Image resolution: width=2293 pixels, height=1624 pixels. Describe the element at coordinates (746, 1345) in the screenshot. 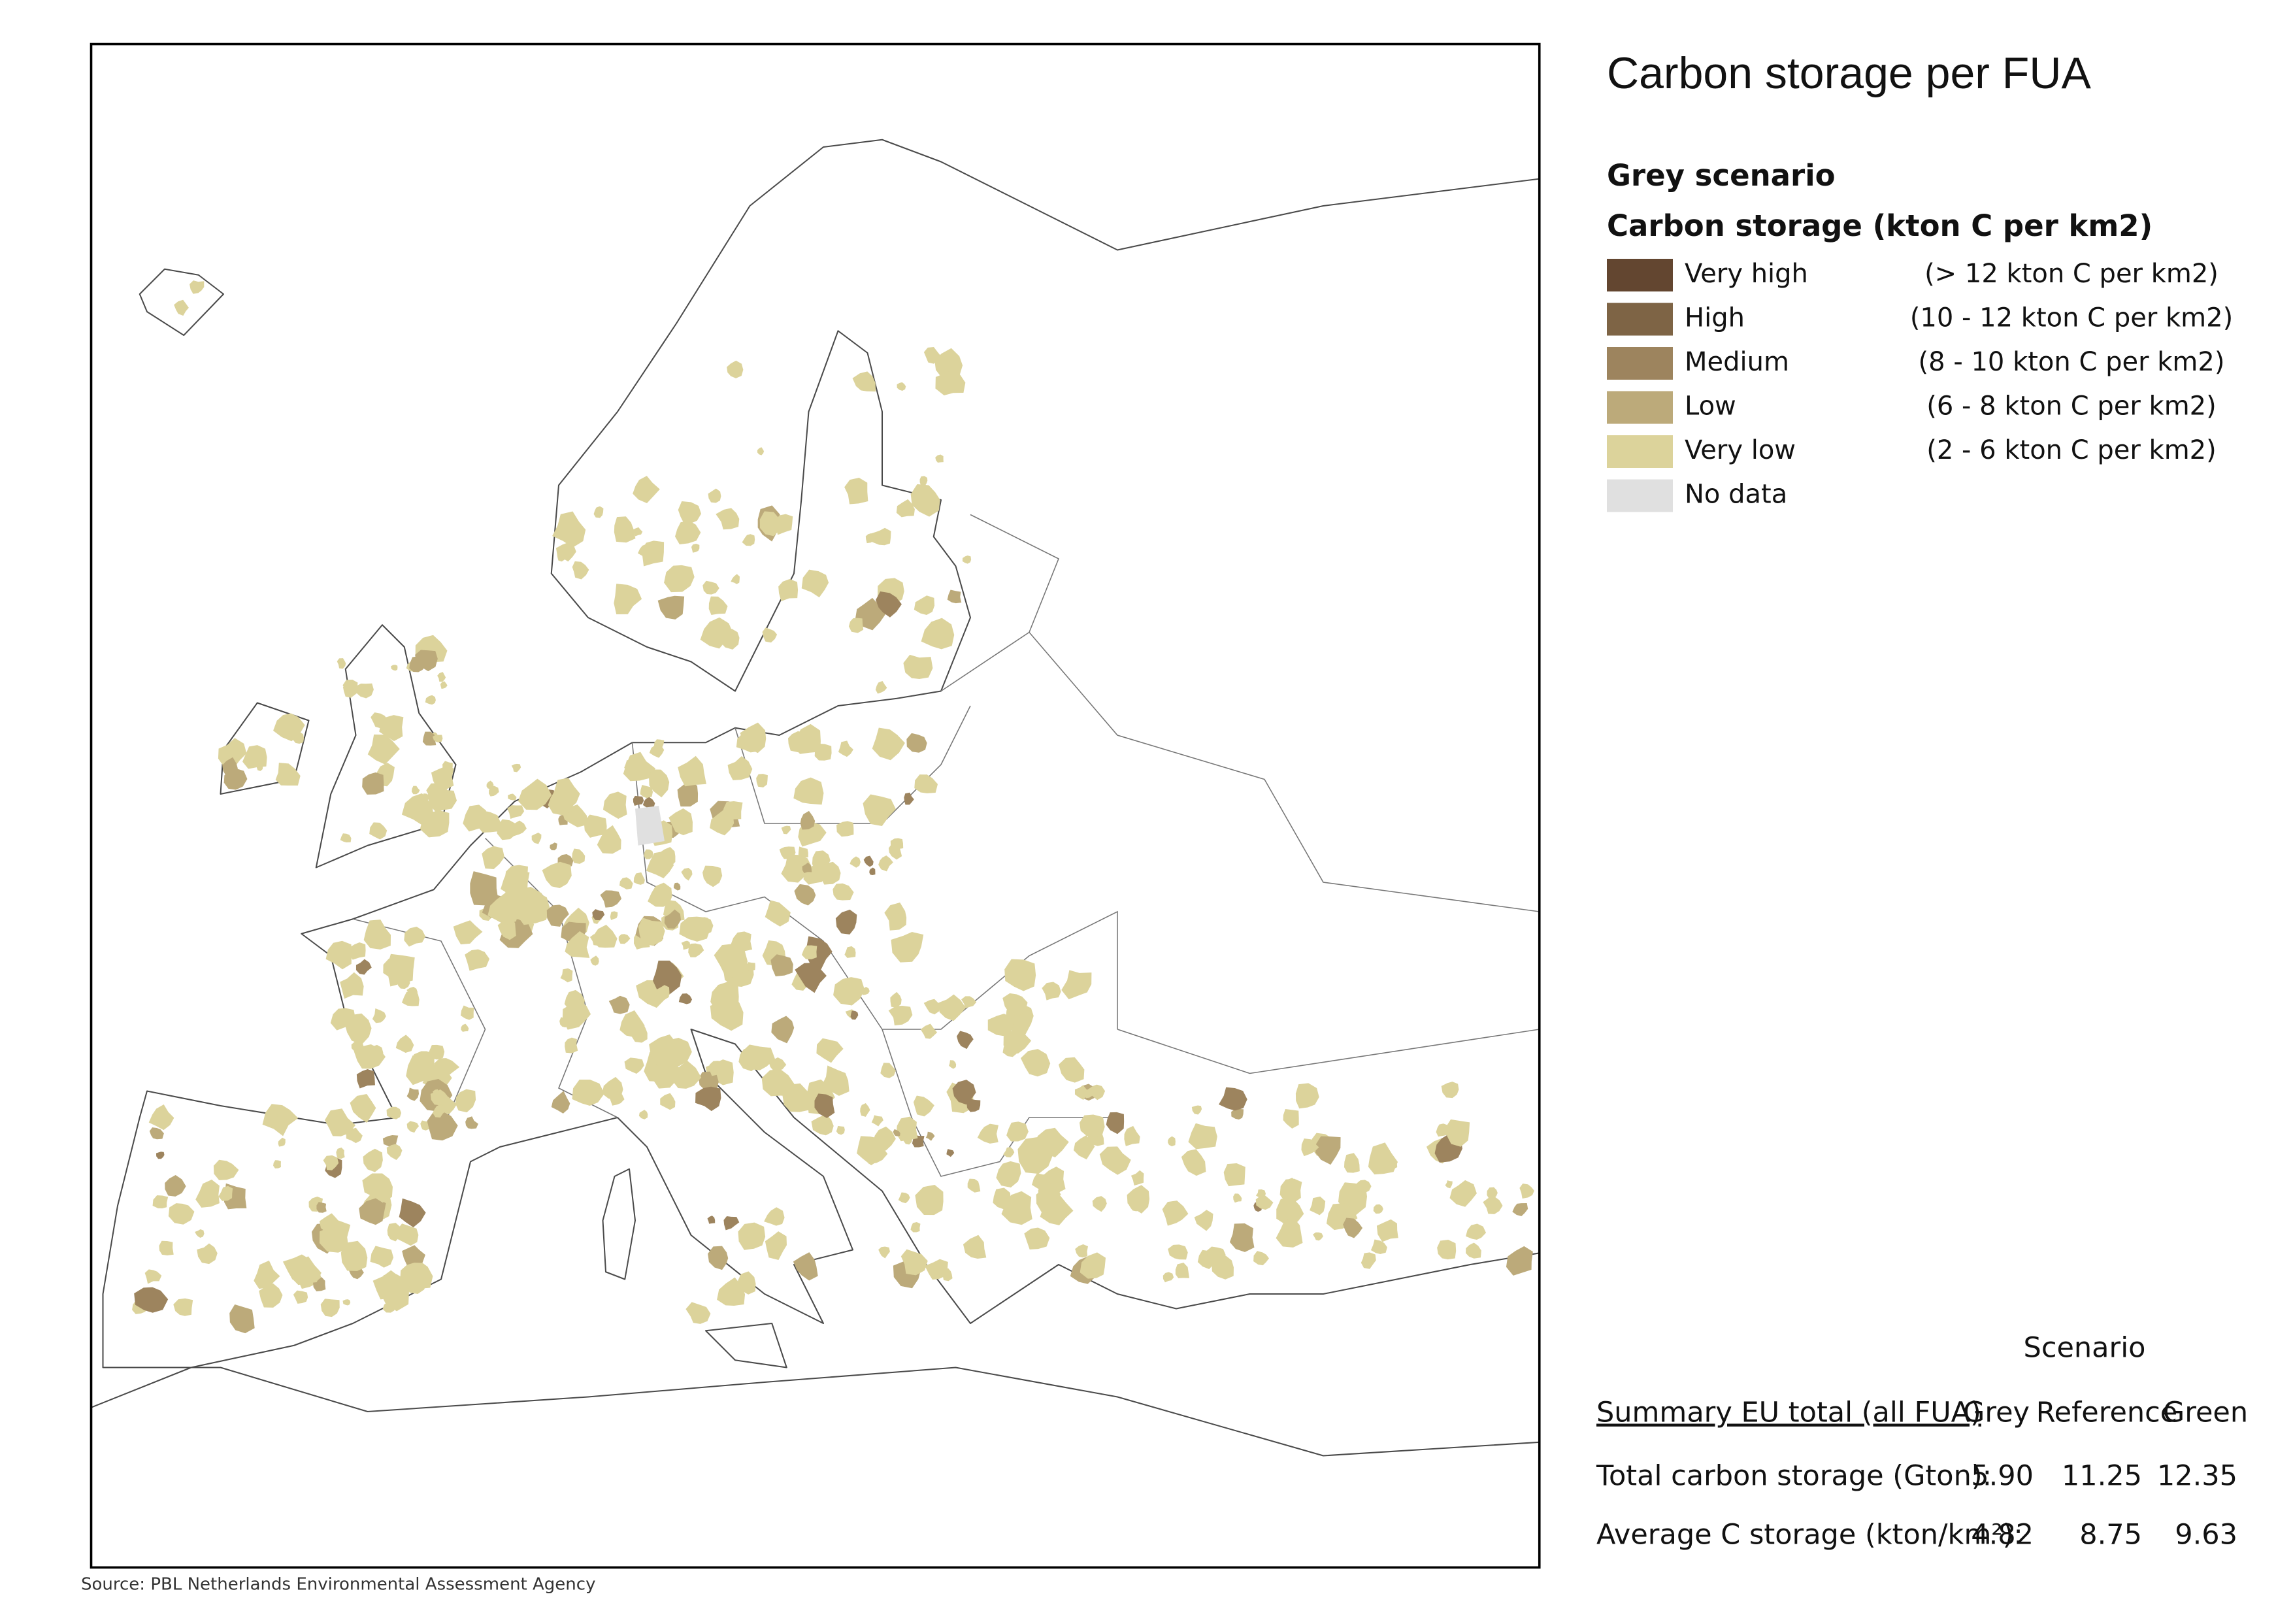

I see `sicily` at that location.